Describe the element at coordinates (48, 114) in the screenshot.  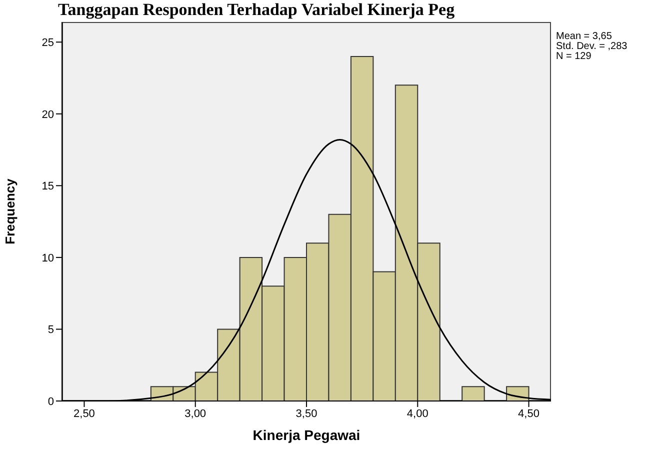
I see `y-tick-label: 20` at that location.